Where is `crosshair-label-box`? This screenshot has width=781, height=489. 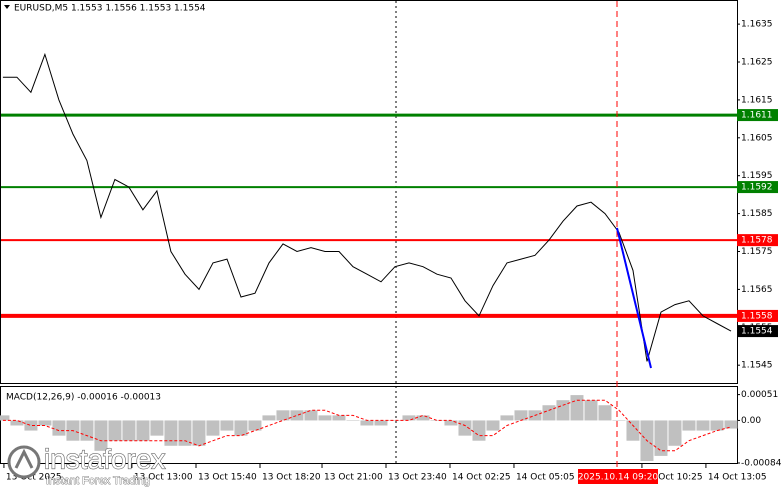
crosshair-label-box is located at coordinates (618, 476).